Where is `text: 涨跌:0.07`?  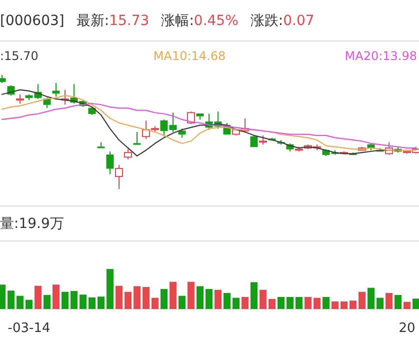 text: 涨跌:0.07 is located at coordinates (282, 21).